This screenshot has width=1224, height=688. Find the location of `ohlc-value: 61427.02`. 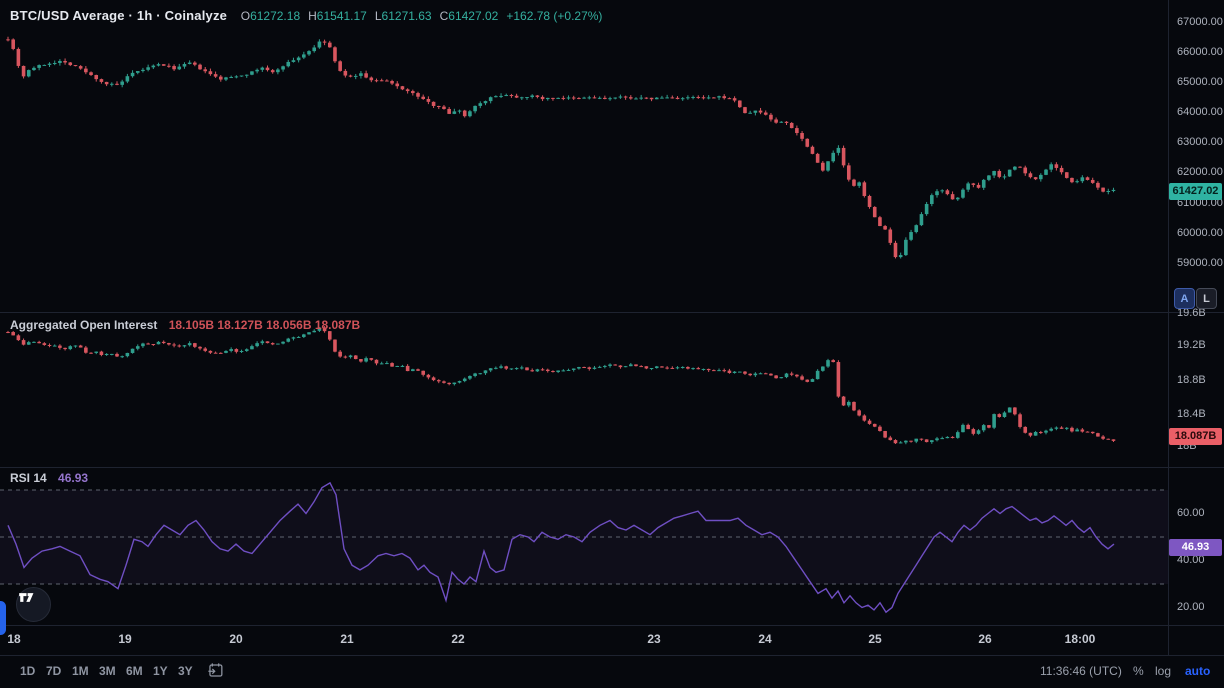

ohlc-value: 61427.02 is located at coordinates (473, 16).